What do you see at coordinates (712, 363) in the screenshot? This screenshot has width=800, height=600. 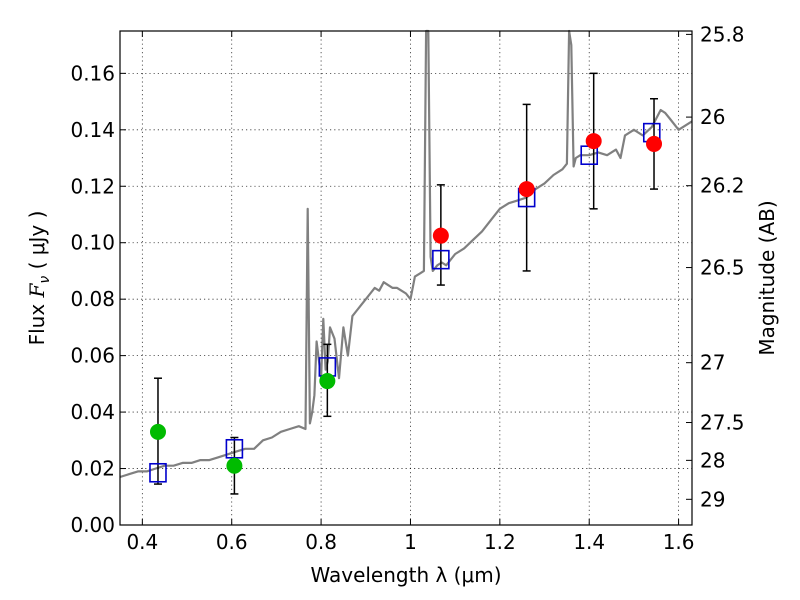 I see `y2-tick-label-4: 27` at bounding box center [712, 363].